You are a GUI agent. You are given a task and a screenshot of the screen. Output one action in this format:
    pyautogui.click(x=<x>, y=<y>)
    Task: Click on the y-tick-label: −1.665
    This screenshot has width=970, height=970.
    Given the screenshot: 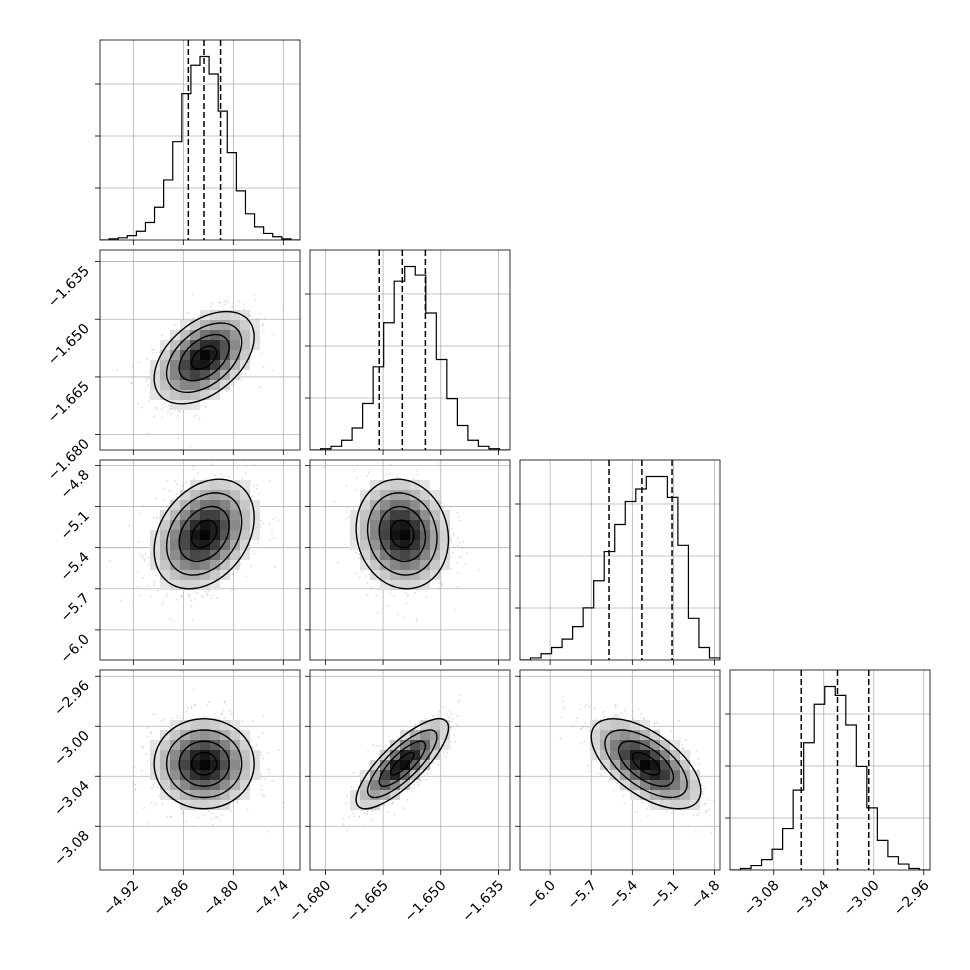 What is the action you would take?
    pyautogui.click(x=69, y=402)
    